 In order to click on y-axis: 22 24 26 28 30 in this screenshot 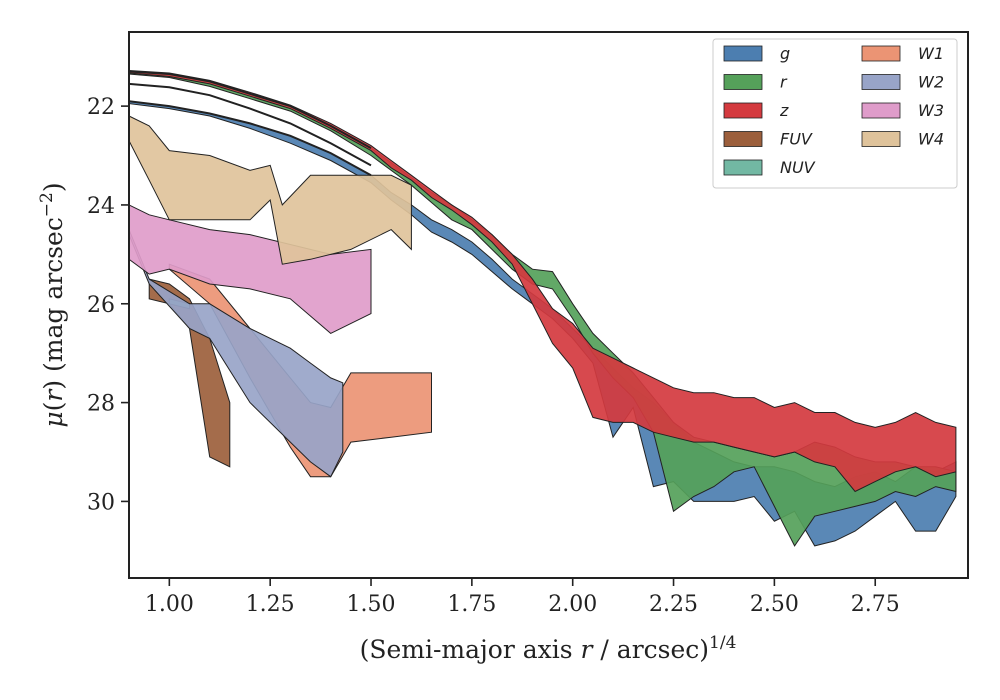, I will do `click(108, 305)`.